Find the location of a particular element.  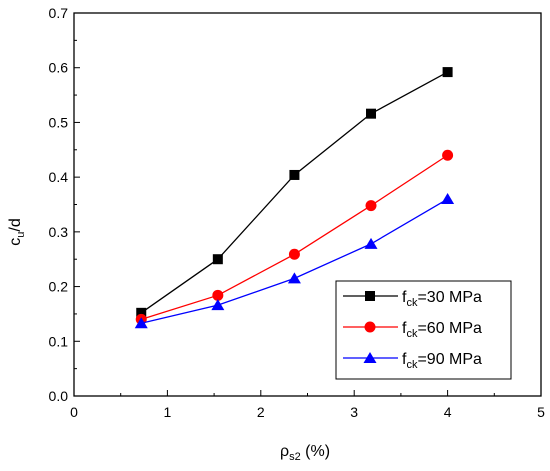

legend-label: fck=90 MPa is located at coordinates (442, 361).